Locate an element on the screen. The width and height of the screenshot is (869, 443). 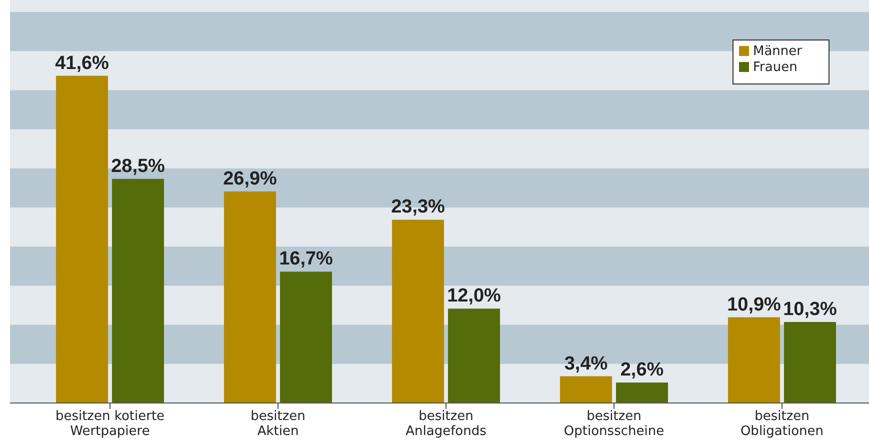
data-label: 12,0% is located at coordinates (474, 296).